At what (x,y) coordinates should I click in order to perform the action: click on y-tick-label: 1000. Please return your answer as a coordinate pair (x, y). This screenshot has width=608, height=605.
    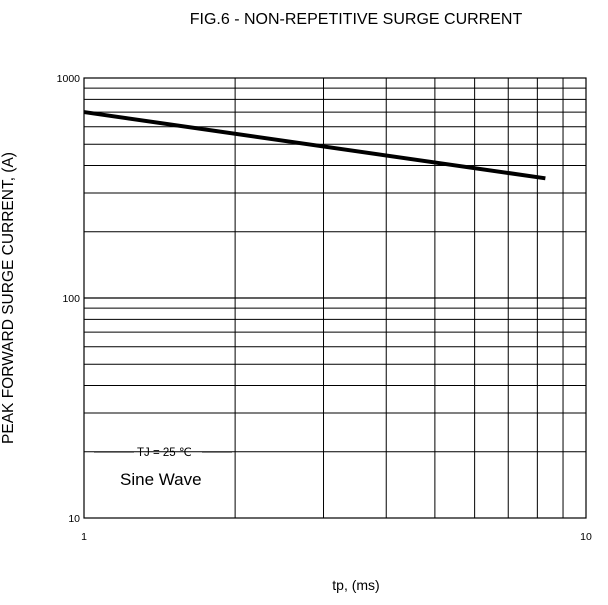
    Looking at the image, I should click on (69, 79).